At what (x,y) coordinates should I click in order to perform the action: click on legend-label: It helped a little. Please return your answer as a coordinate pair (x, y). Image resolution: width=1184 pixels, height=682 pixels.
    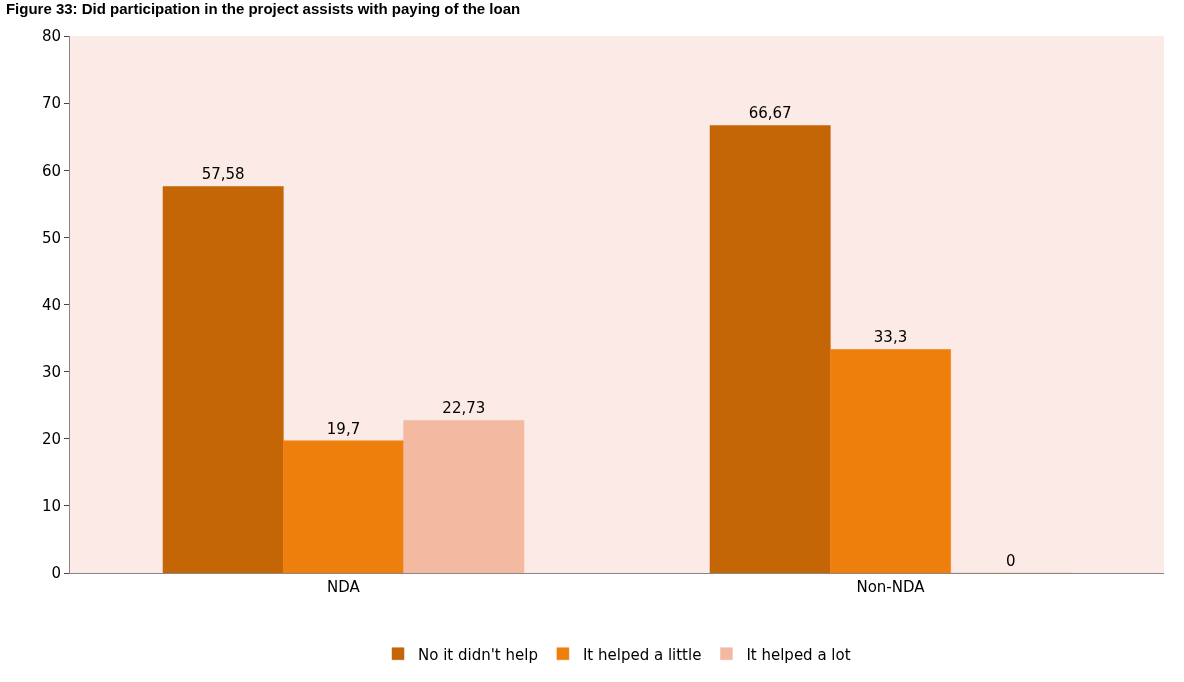
    Looking at the image, I should click on (642, 654).